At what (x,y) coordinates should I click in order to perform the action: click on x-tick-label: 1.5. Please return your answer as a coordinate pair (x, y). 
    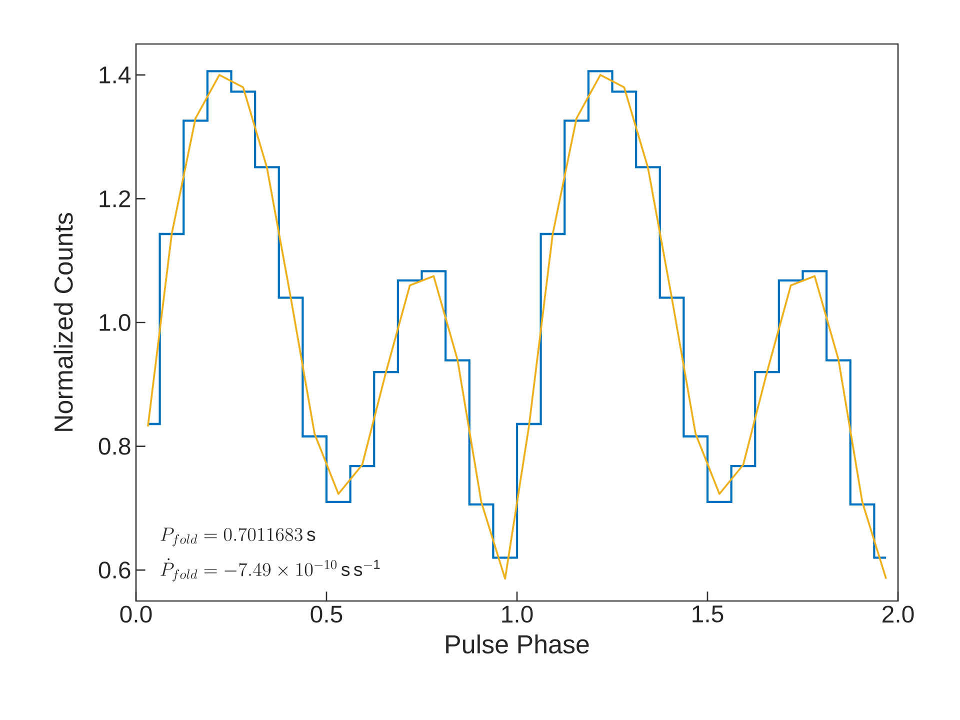
    Looking at the image, I should click on (708, 614).